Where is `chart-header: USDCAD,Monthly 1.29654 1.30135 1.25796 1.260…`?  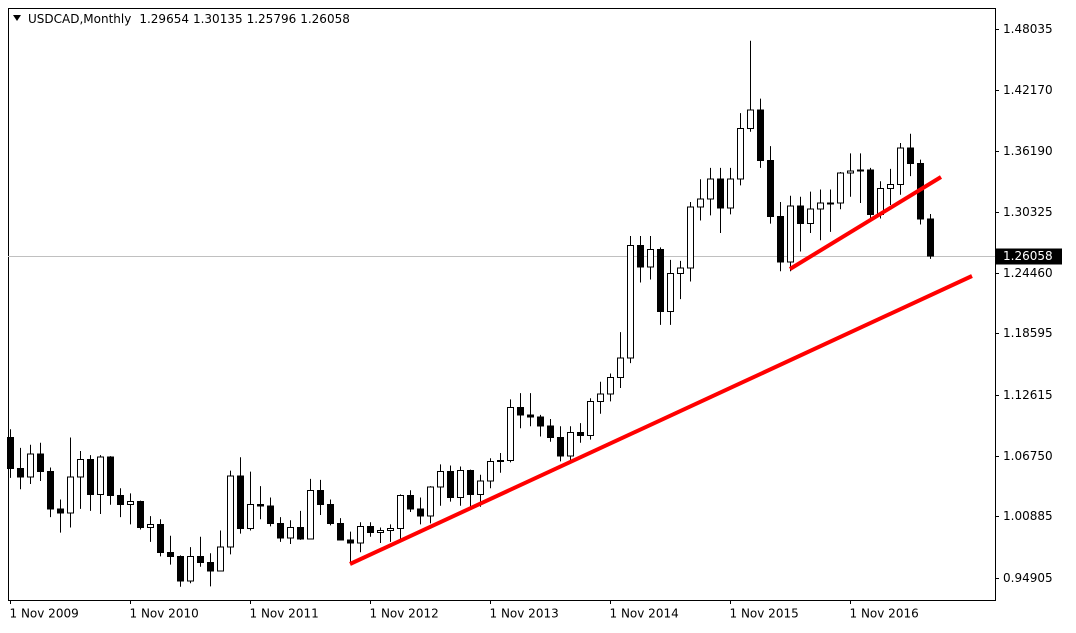 chart-header: USDCAD,Monthly 1.29654 1.30135 1.25796 1.260… is located at coordinates (189, 19).